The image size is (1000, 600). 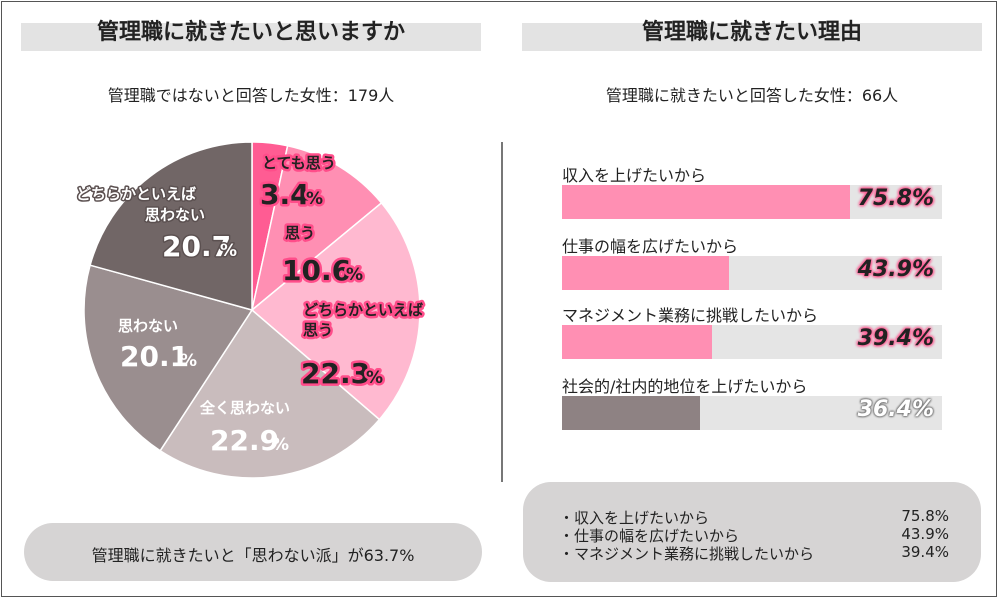 What do you see at coordinates (363, 310) in the screenshot?
I see `pie-label-name-2: どちらかといえば` at bounding box center [363, 310].